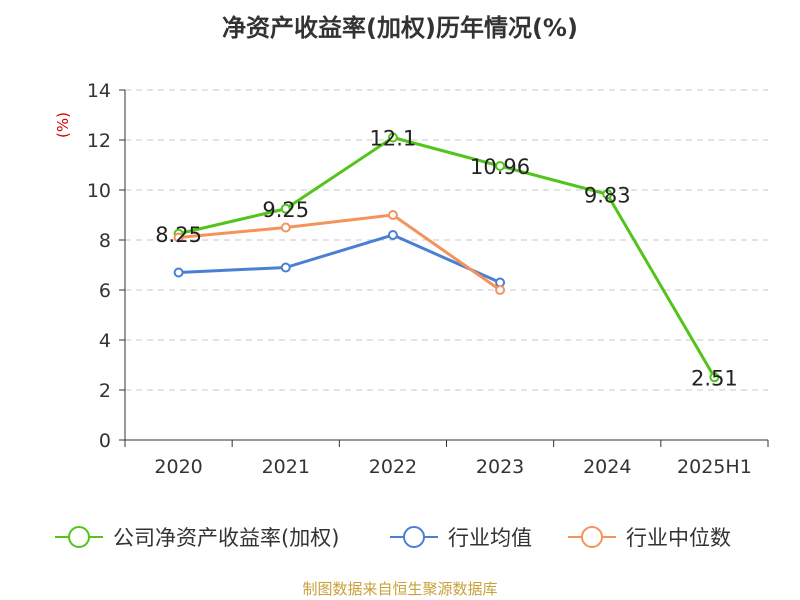  I want to click on data-label: 10.96, so click(500, 167).